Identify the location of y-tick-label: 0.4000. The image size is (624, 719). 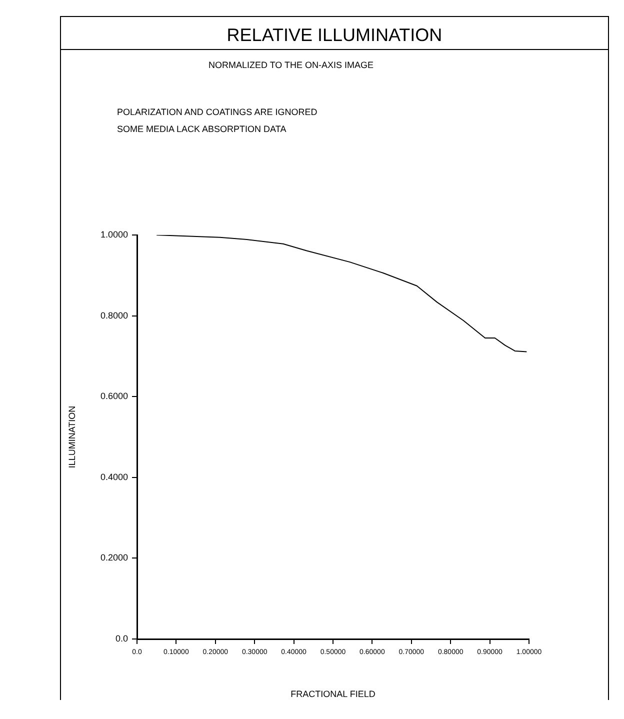
(114, 477).